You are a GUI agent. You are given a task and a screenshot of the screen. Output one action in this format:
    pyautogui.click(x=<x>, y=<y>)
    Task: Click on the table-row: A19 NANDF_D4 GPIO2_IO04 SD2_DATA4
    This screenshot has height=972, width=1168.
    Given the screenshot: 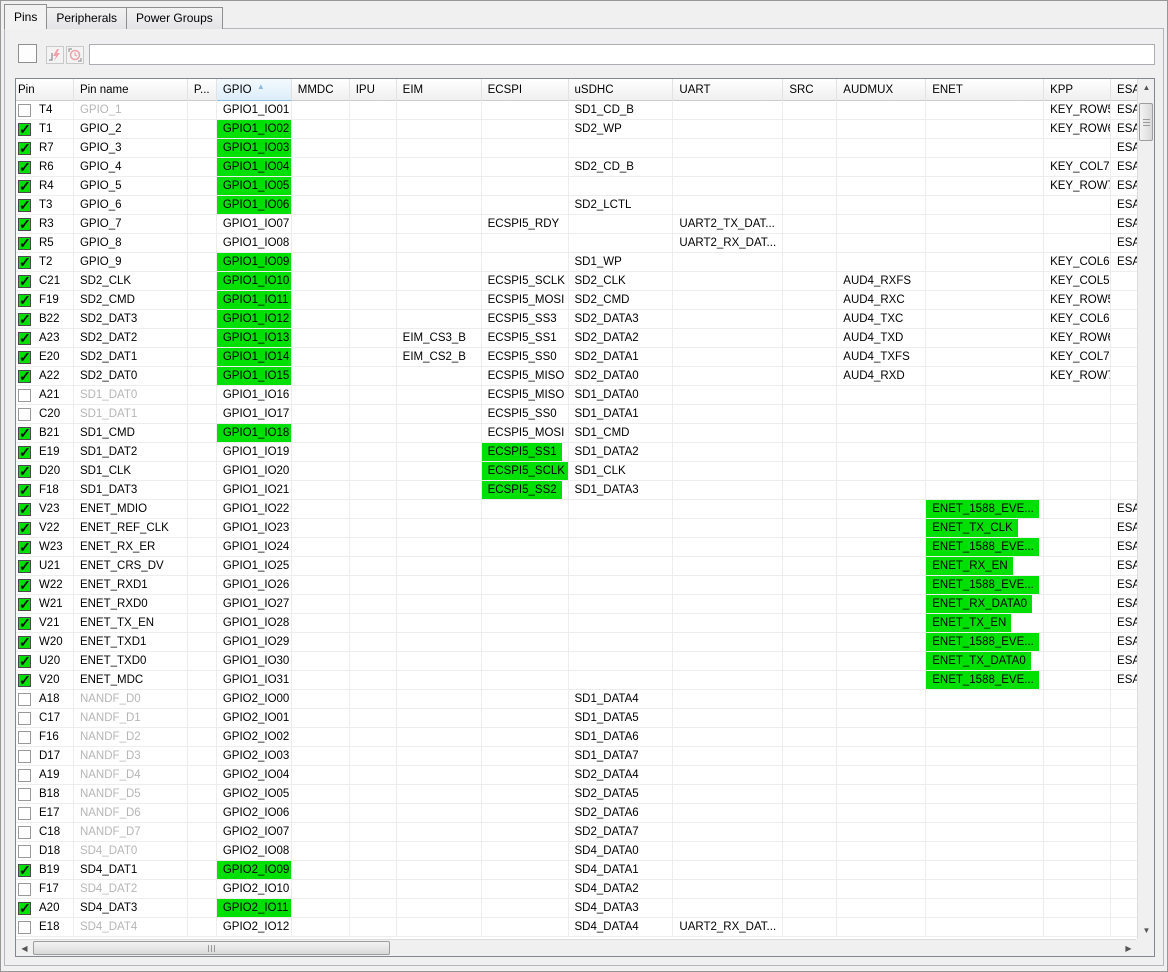 What is the action you would take?
    pyautogui.click(x=576, y=775)
    